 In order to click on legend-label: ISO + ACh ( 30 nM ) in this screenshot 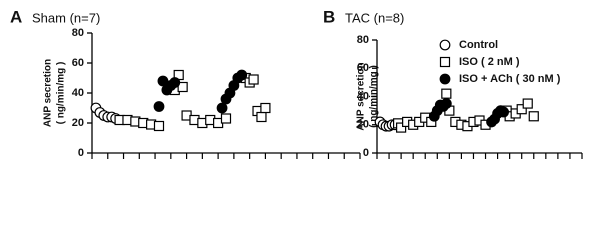, I will do `click(510, 79)`.